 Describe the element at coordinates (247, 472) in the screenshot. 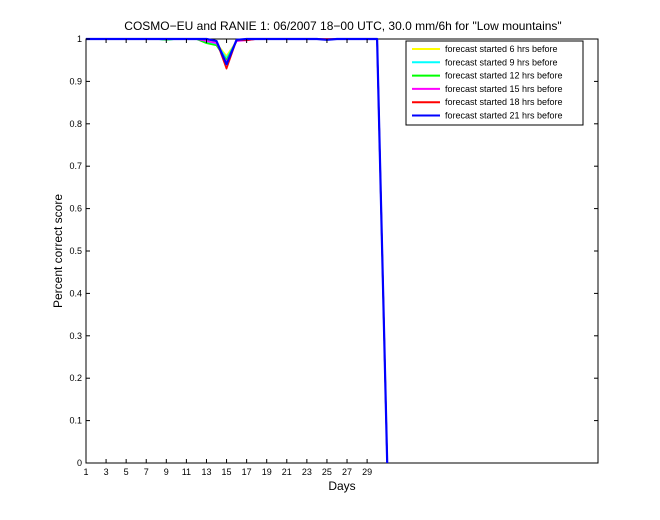

I see `x-tick-label: 17` at that location.